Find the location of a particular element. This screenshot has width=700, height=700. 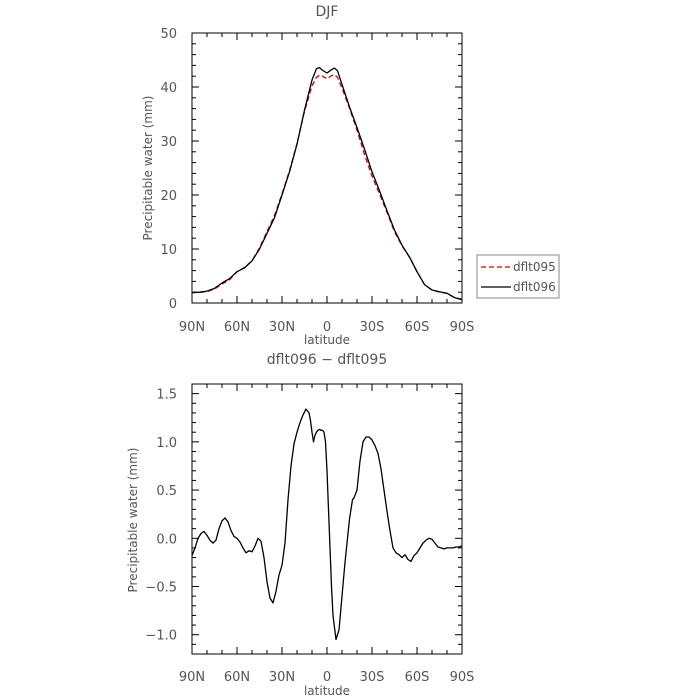

top-x-tick-label: 30S is located at coordinates (372, 327).